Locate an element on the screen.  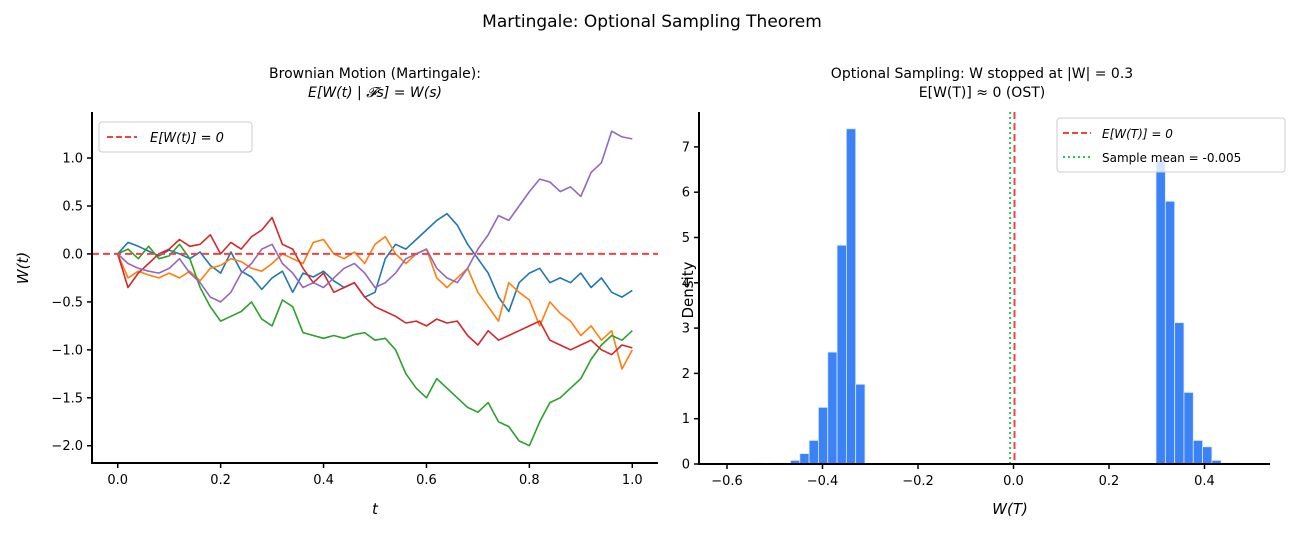
left-y-axis-label: W(t) is located at coordinates (23, 268).